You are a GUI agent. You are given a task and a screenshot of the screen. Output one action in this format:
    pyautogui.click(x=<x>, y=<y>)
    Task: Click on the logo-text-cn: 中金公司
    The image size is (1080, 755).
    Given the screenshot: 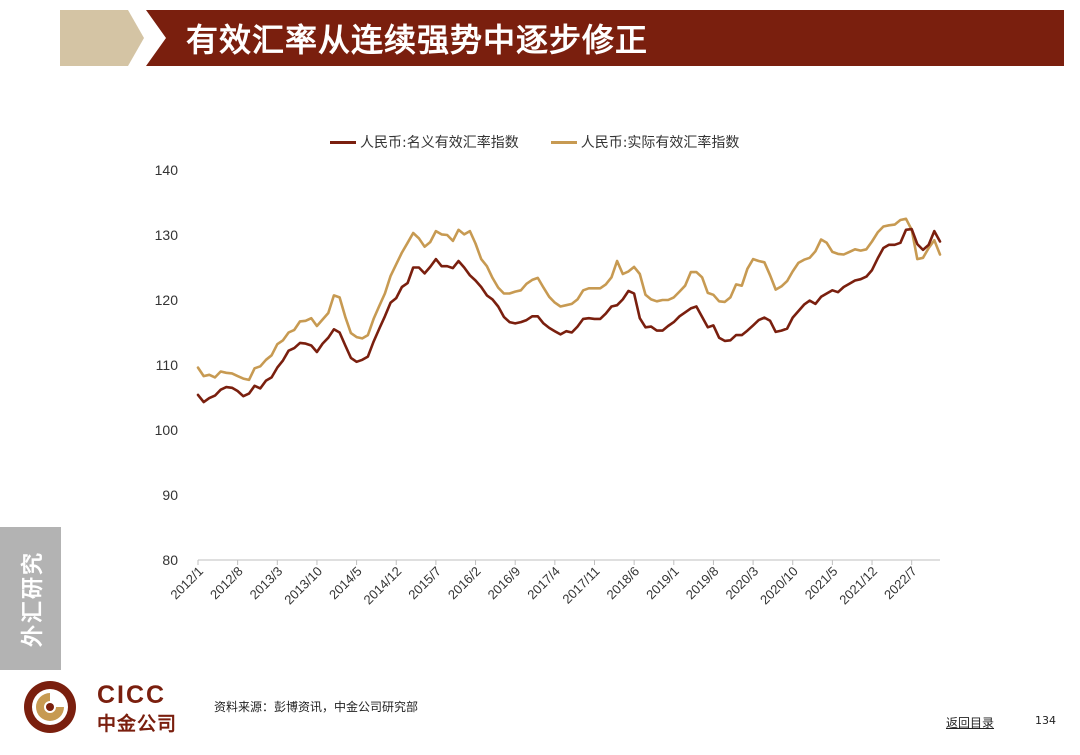 What is the action you would take?
    pyautogui.click(x=137, y=724)
    